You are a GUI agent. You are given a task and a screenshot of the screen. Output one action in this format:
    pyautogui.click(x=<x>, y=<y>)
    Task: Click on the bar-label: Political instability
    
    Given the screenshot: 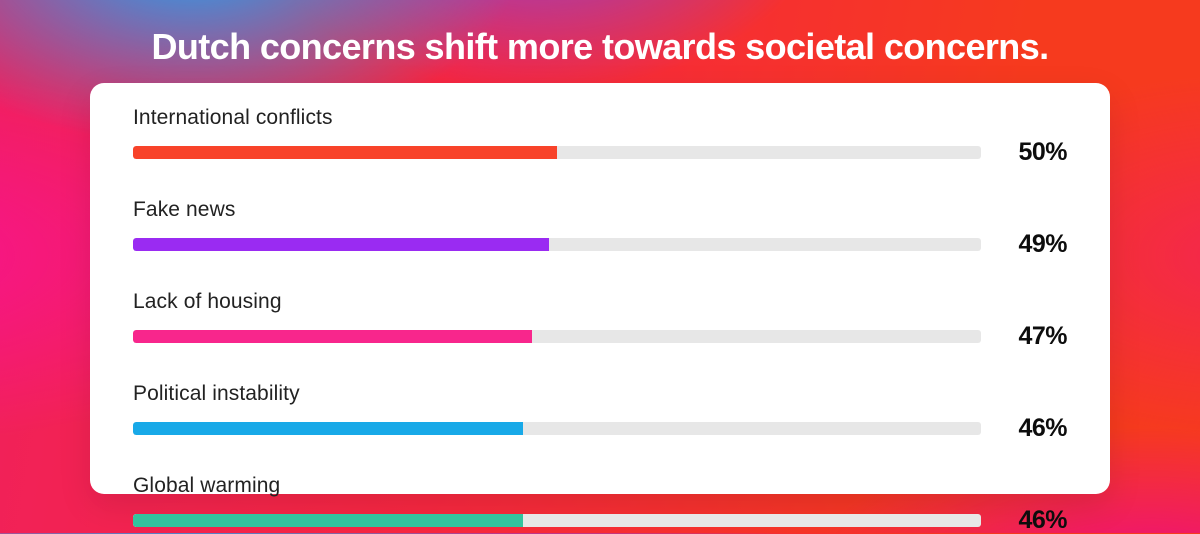 What is the action you would take?
    pyautogui.click(x=216, y=393)
    